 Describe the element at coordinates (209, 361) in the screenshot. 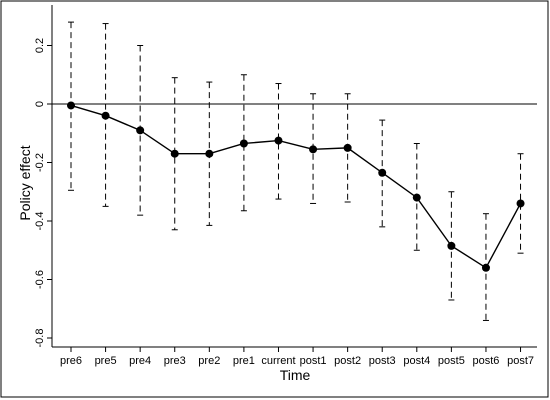

I see `x-tick-label: pre2` at that location.